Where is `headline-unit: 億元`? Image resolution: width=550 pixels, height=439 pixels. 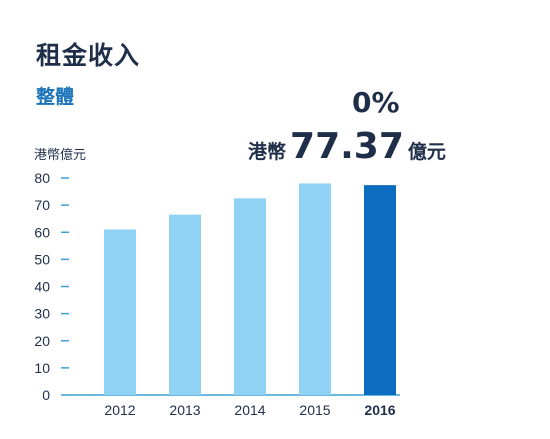
headline-unit: 億元 is located at coordinates (426, 152).